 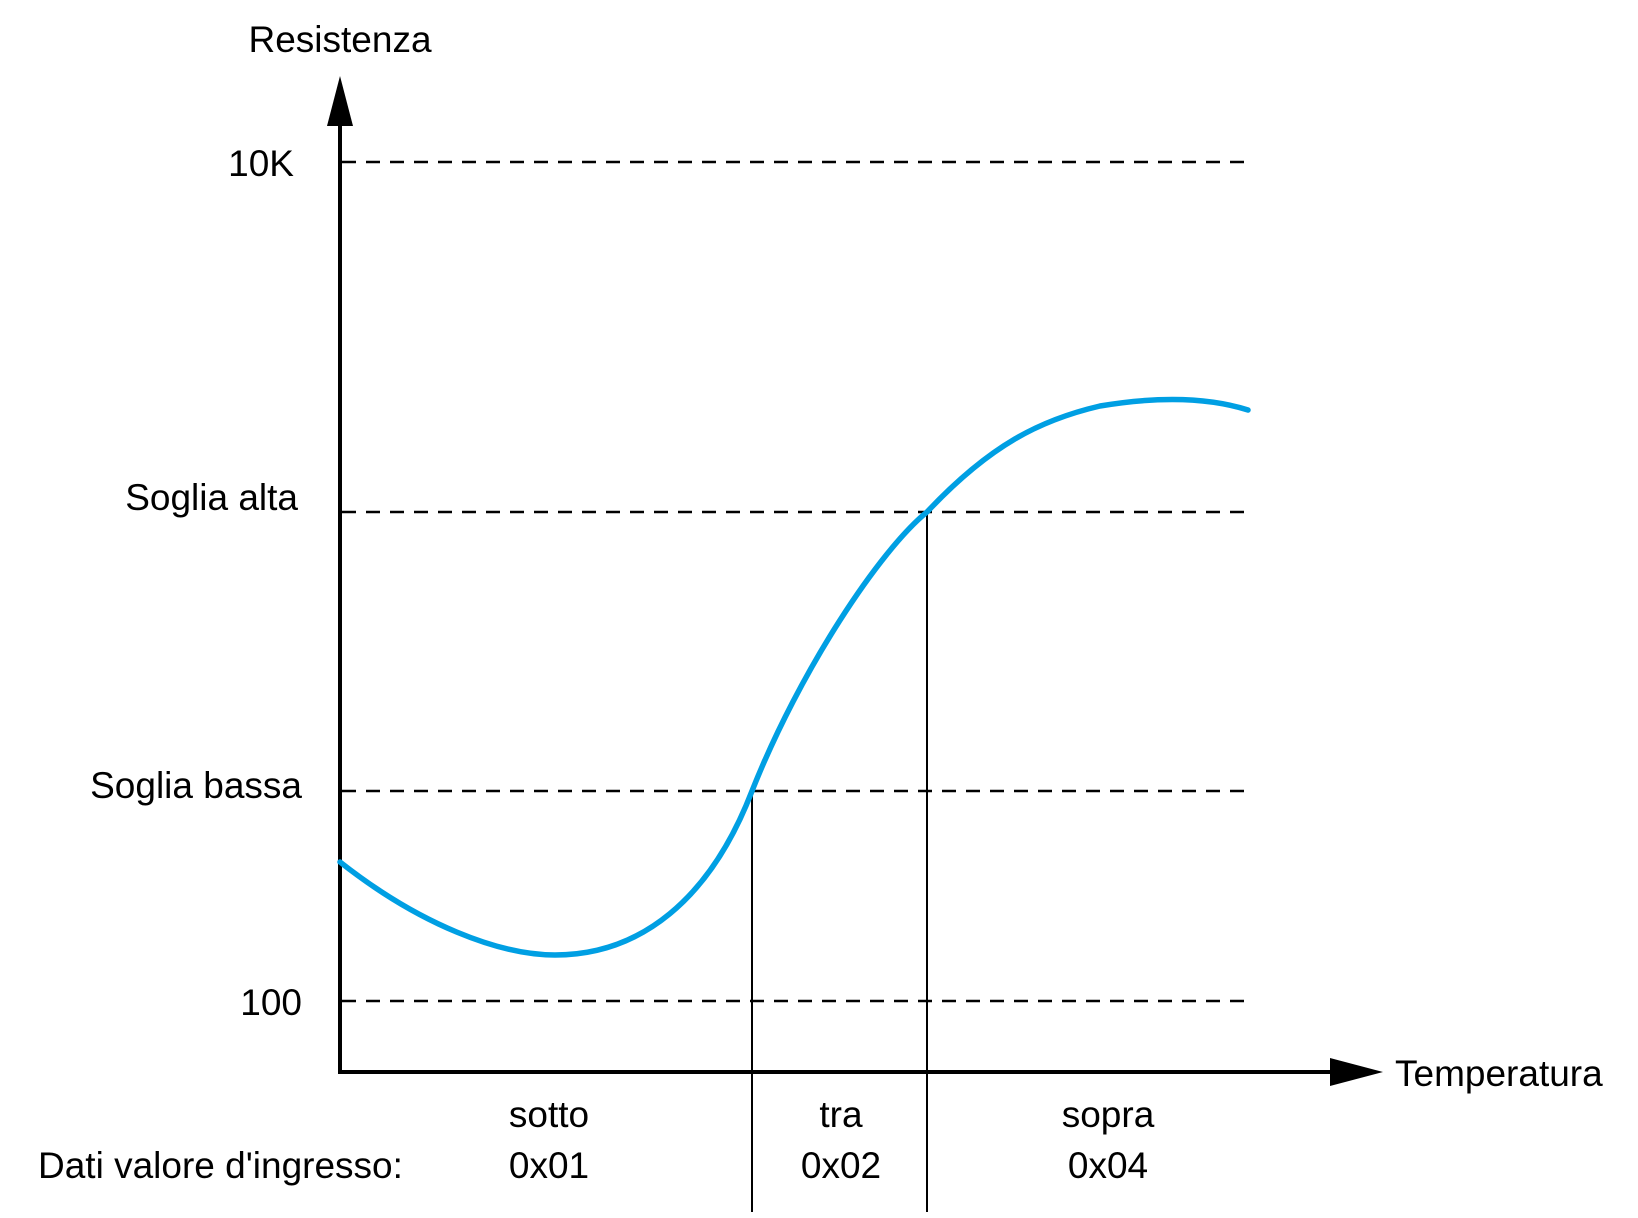 I want to click on level-label-10k: 10K, so click(x=261, y=163).